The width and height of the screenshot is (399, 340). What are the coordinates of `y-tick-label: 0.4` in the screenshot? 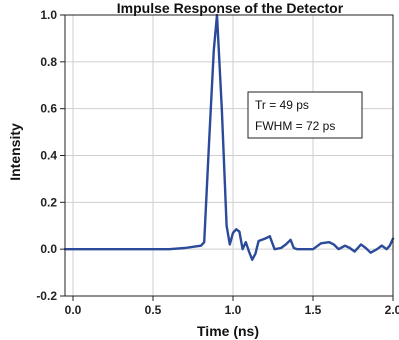 It's located at (48, 156).